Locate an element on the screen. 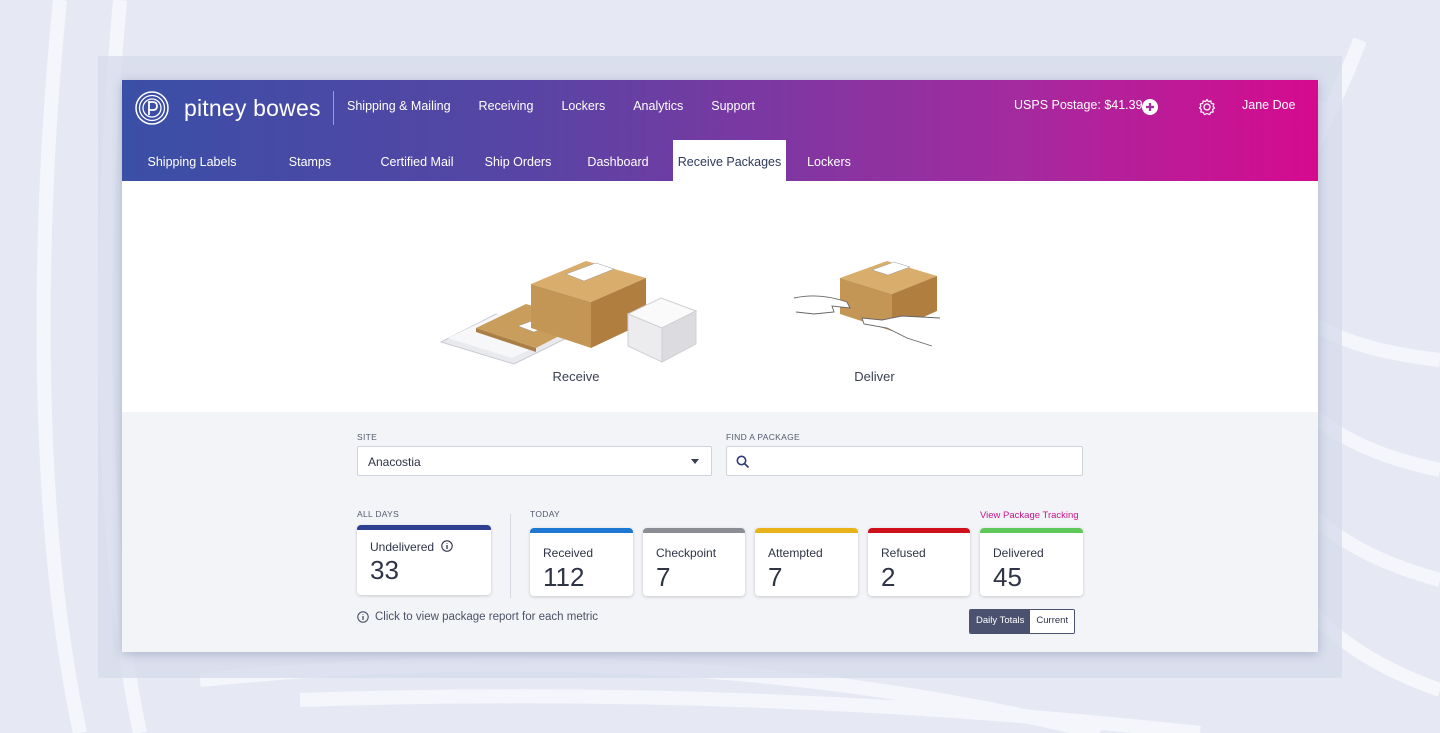  metric-label: Delivered is located at coordinates (1018, 553).